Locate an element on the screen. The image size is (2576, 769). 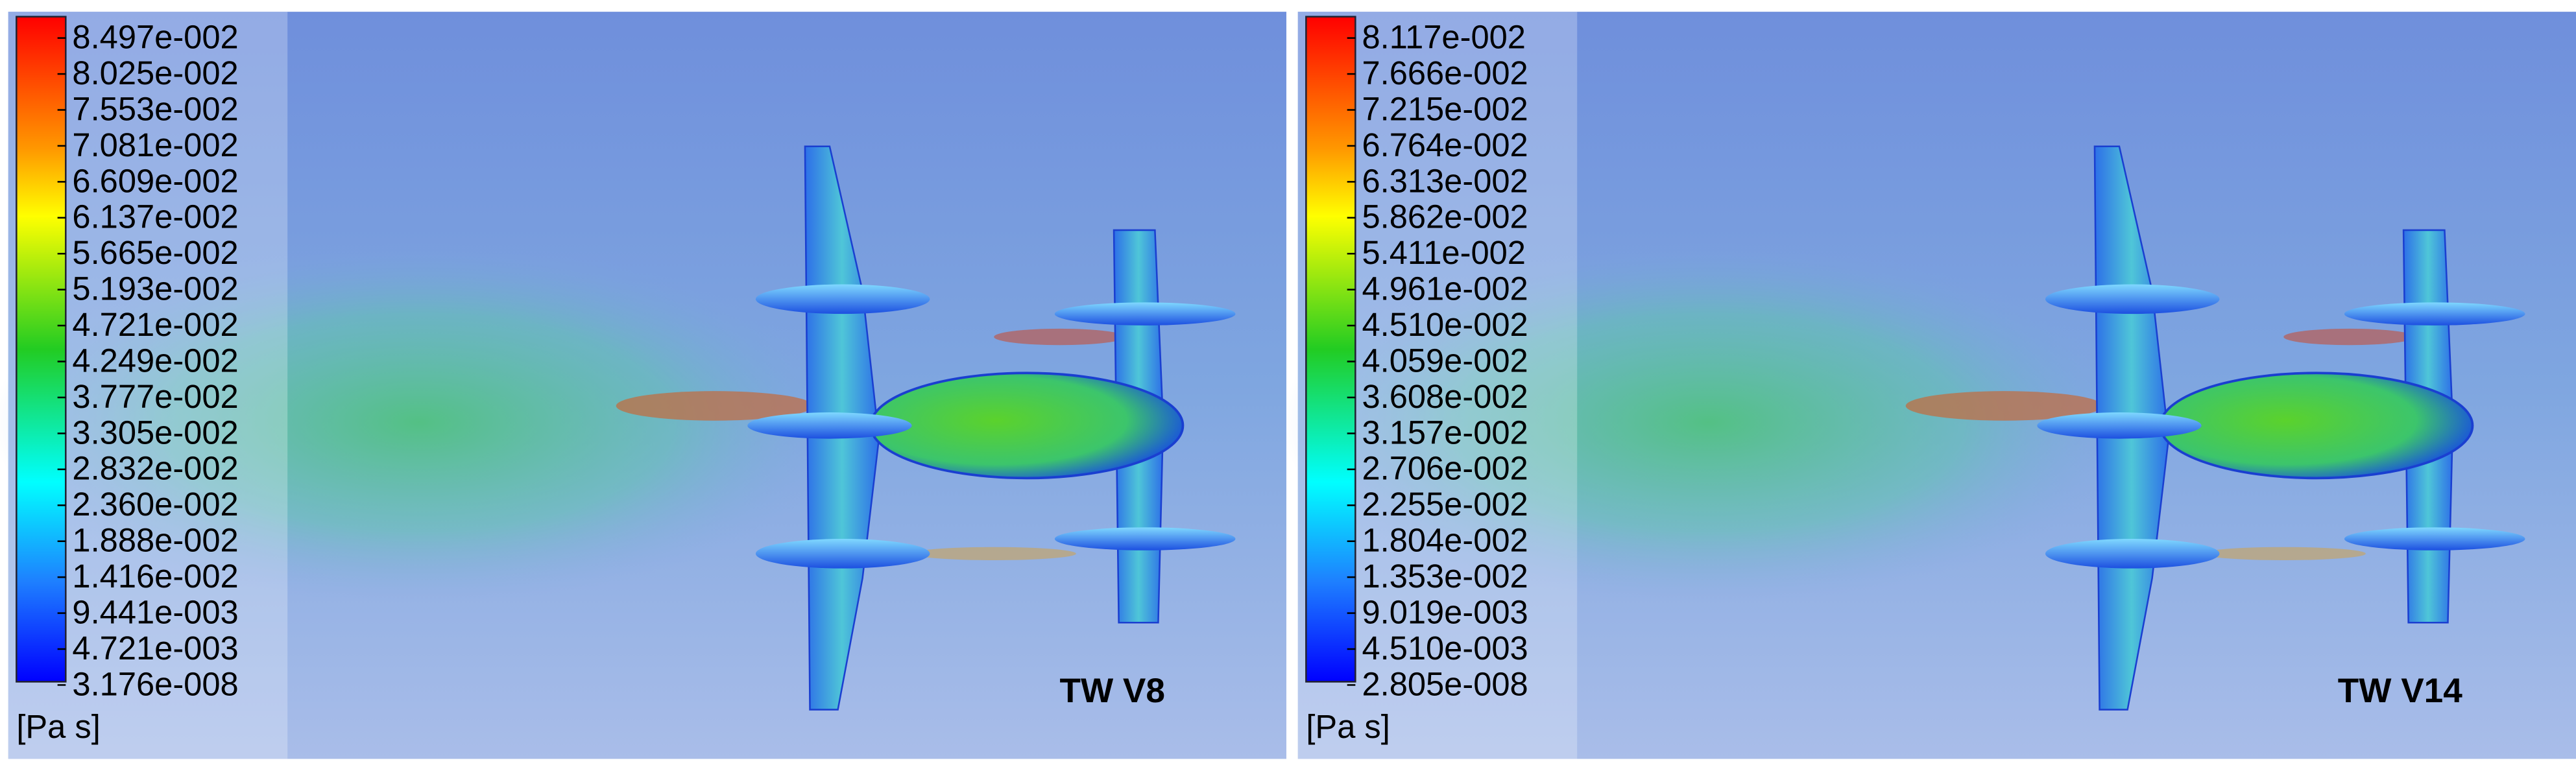
legend-label: 7.215e-002 is located at coordinates (1445, 108).